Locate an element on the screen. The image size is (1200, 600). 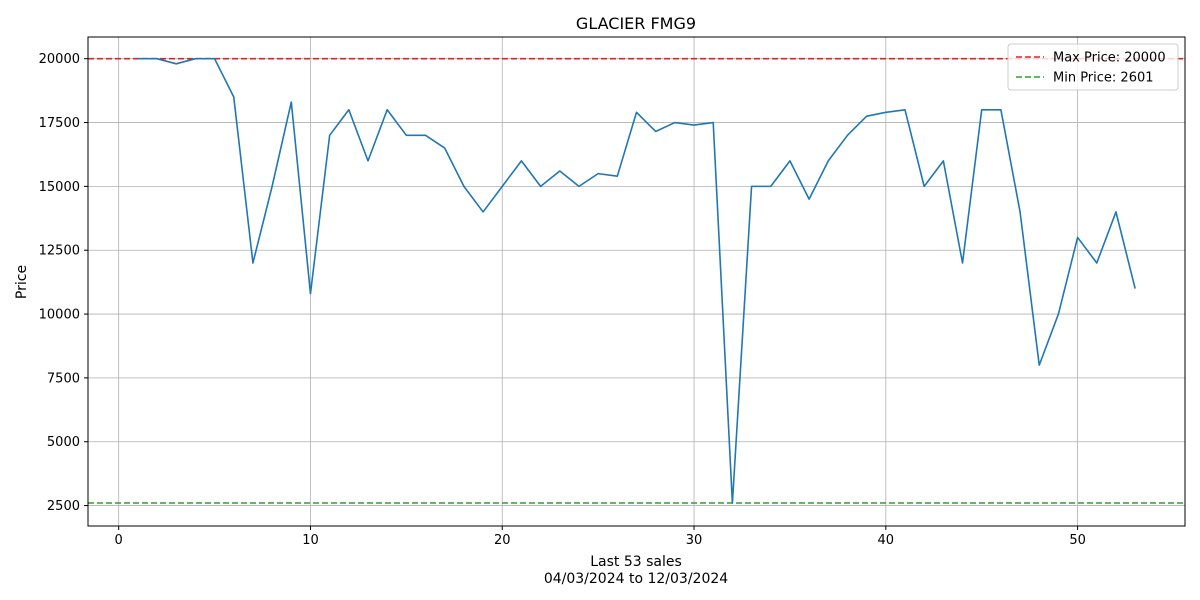
legend-entry: Min Price: 2601 is located at coordinates (1103, 78).